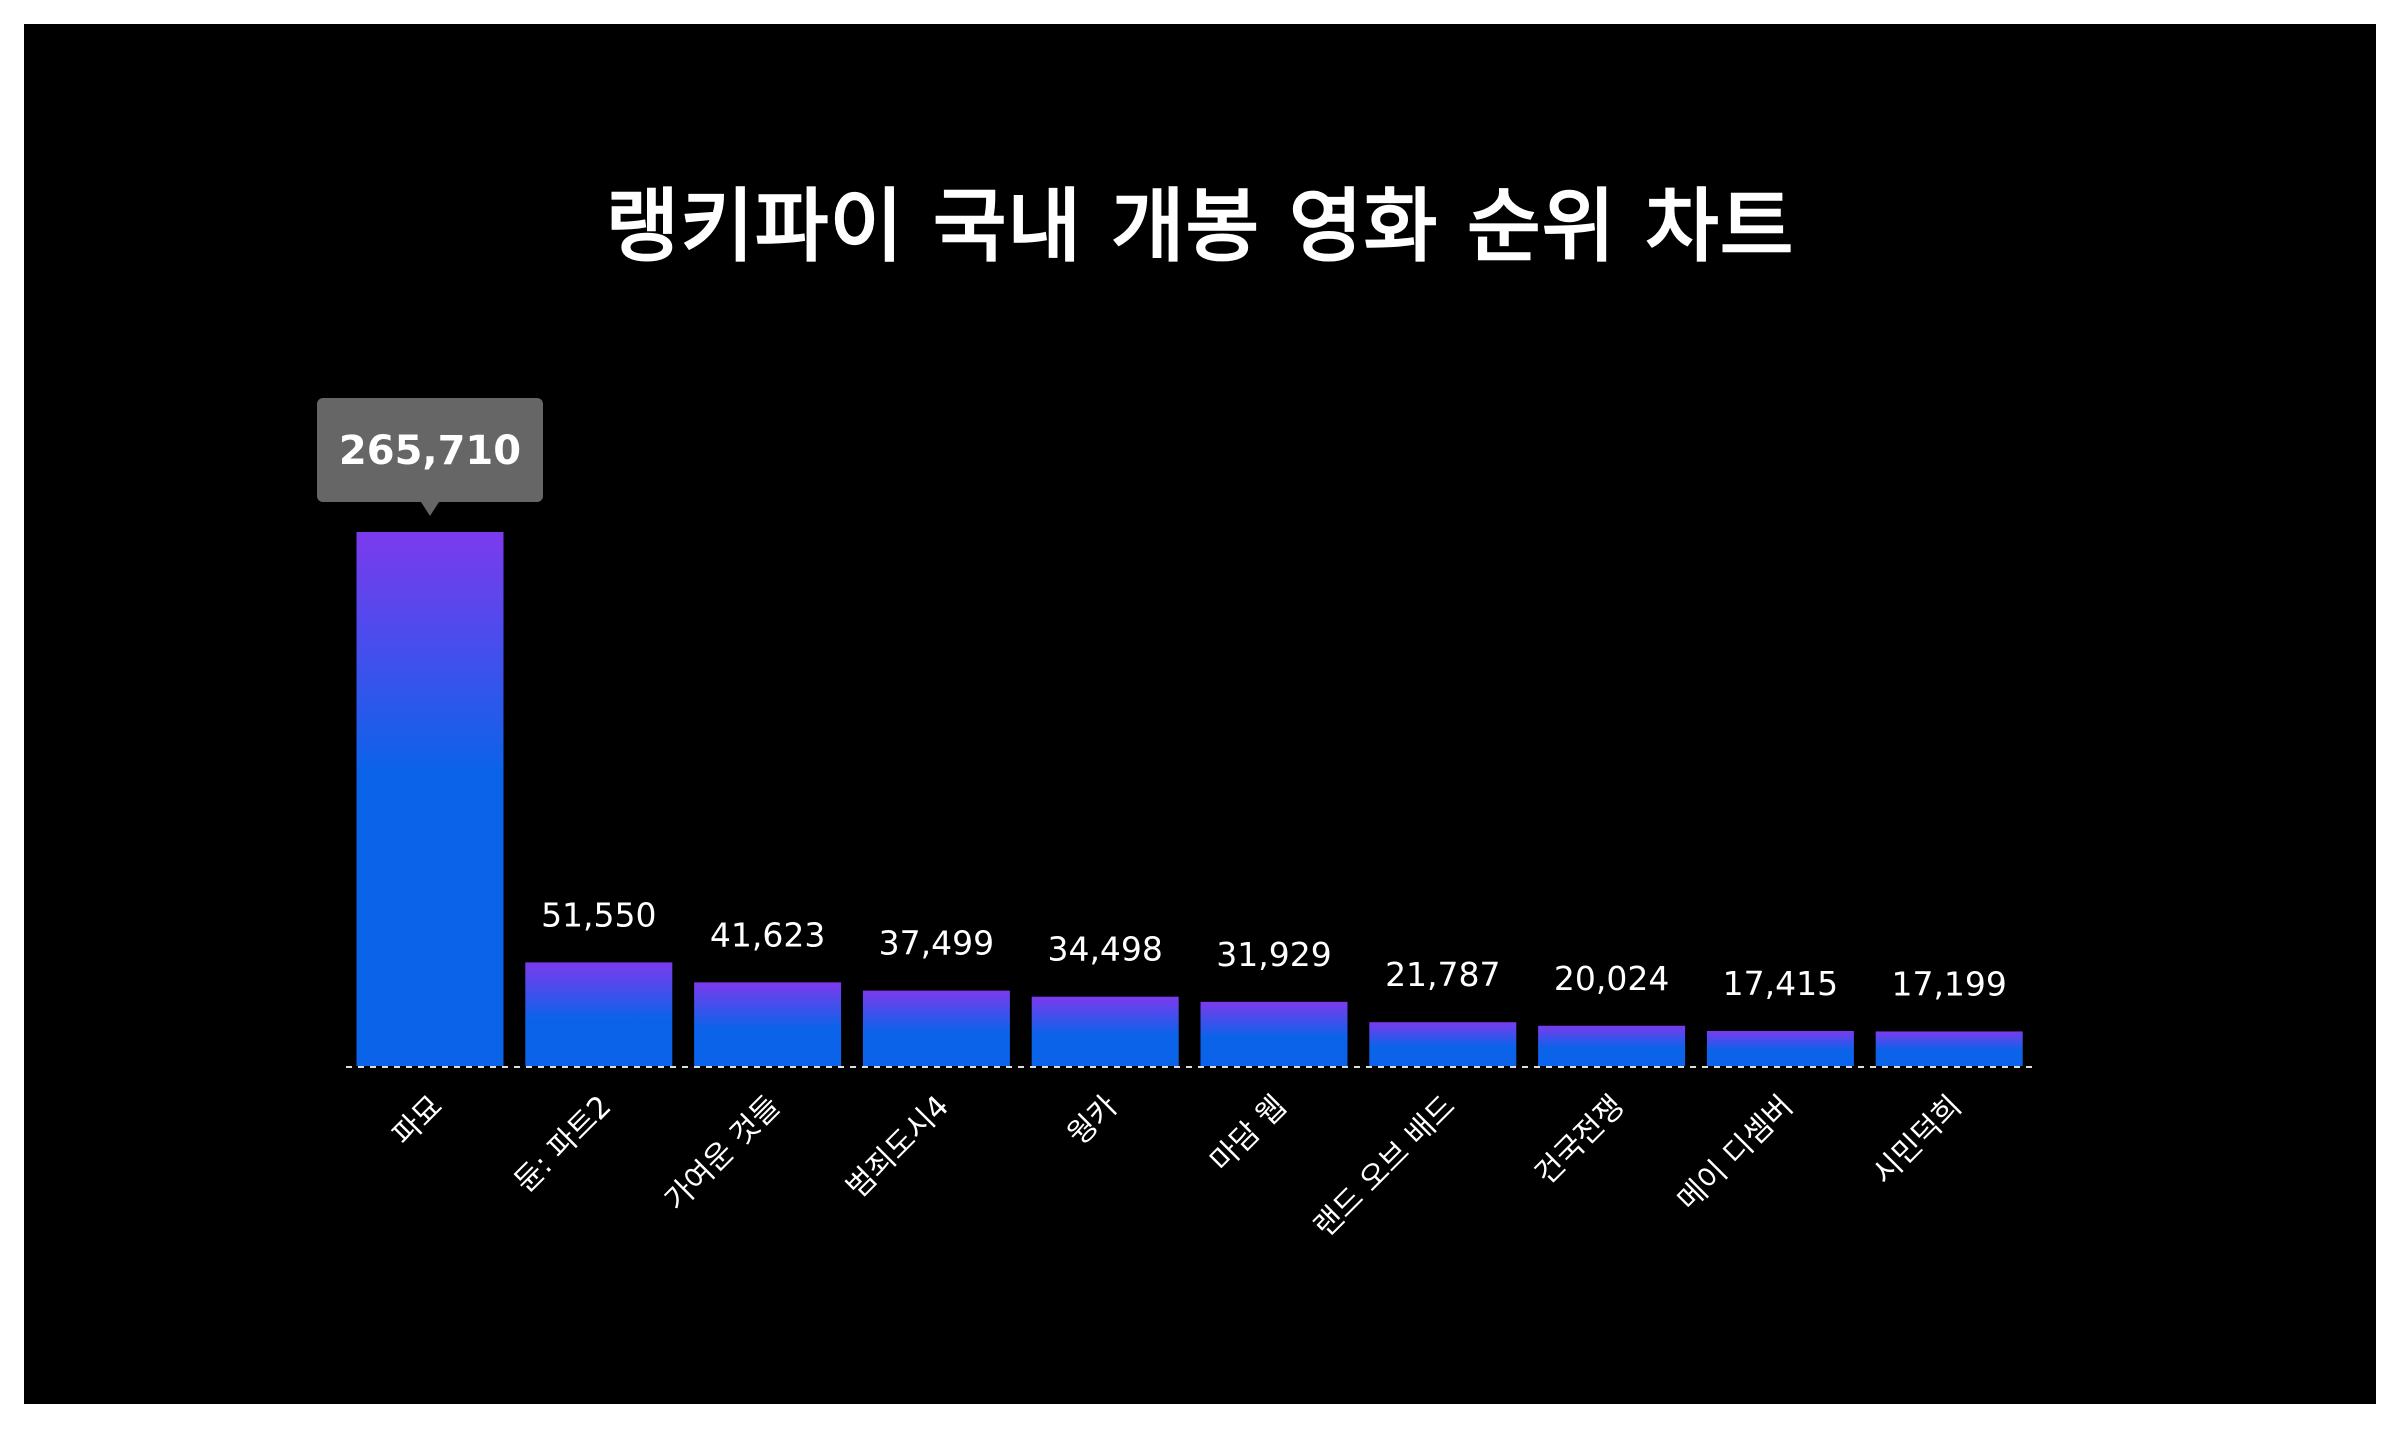 The image size is (2400, 1440). I want to click on value-label-3: 41,623, so click(767, 934).